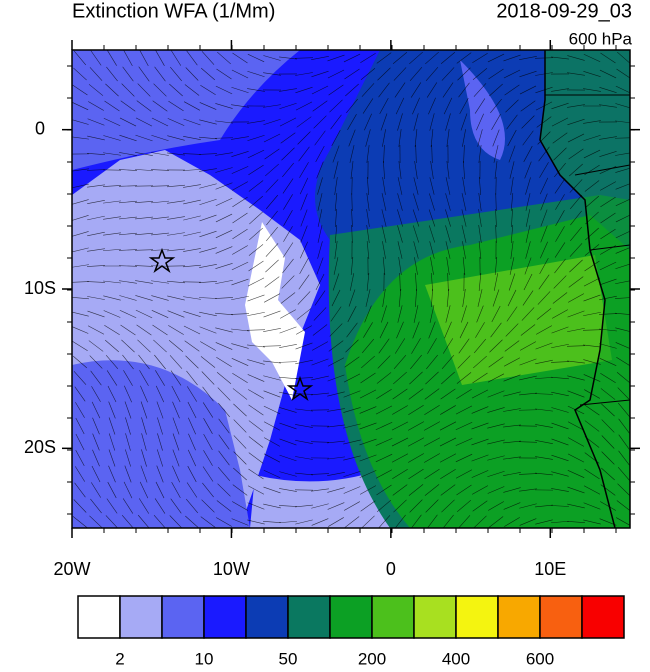  What do you see at coordinates (40, 288) in the screenshot?
I see `y-tick-label: 10S` at bounding box center [40, 288].